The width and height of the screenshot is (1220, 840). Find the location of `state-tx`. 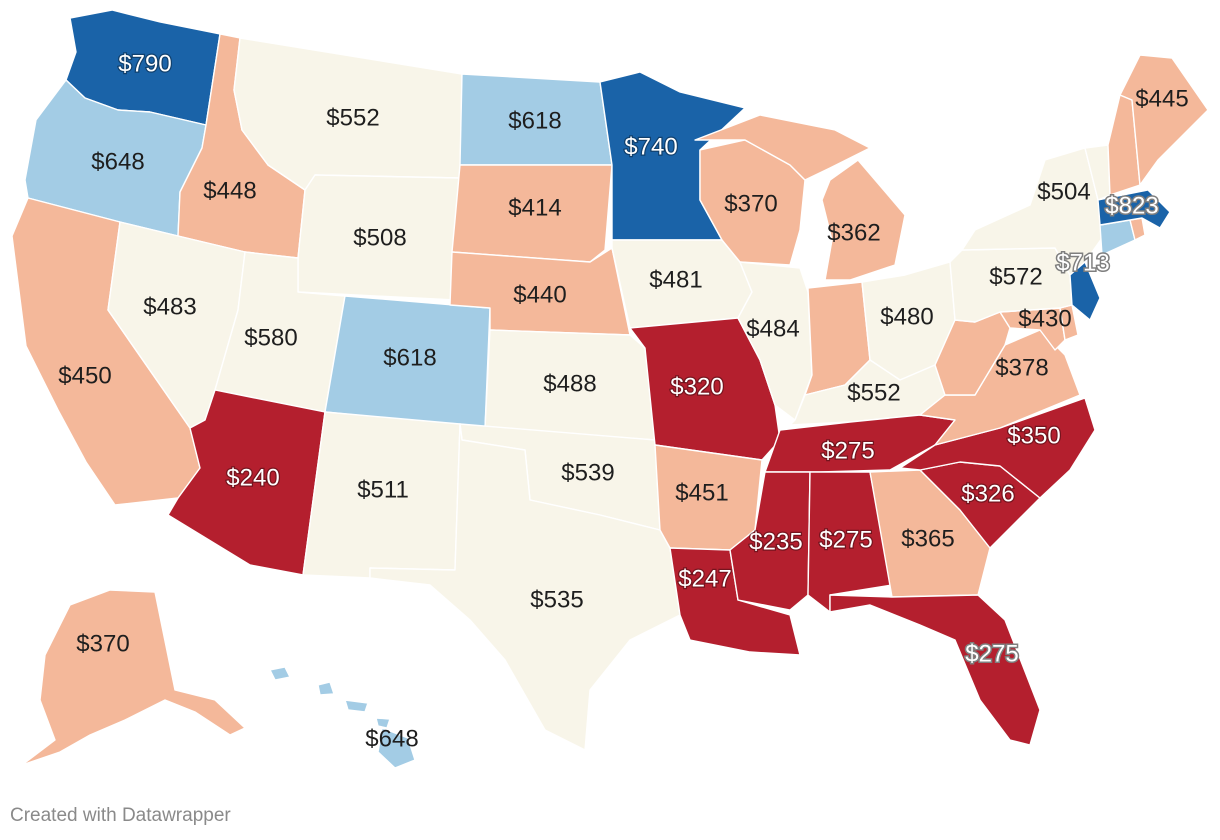

state-tx is located at coordinates (525, 587).